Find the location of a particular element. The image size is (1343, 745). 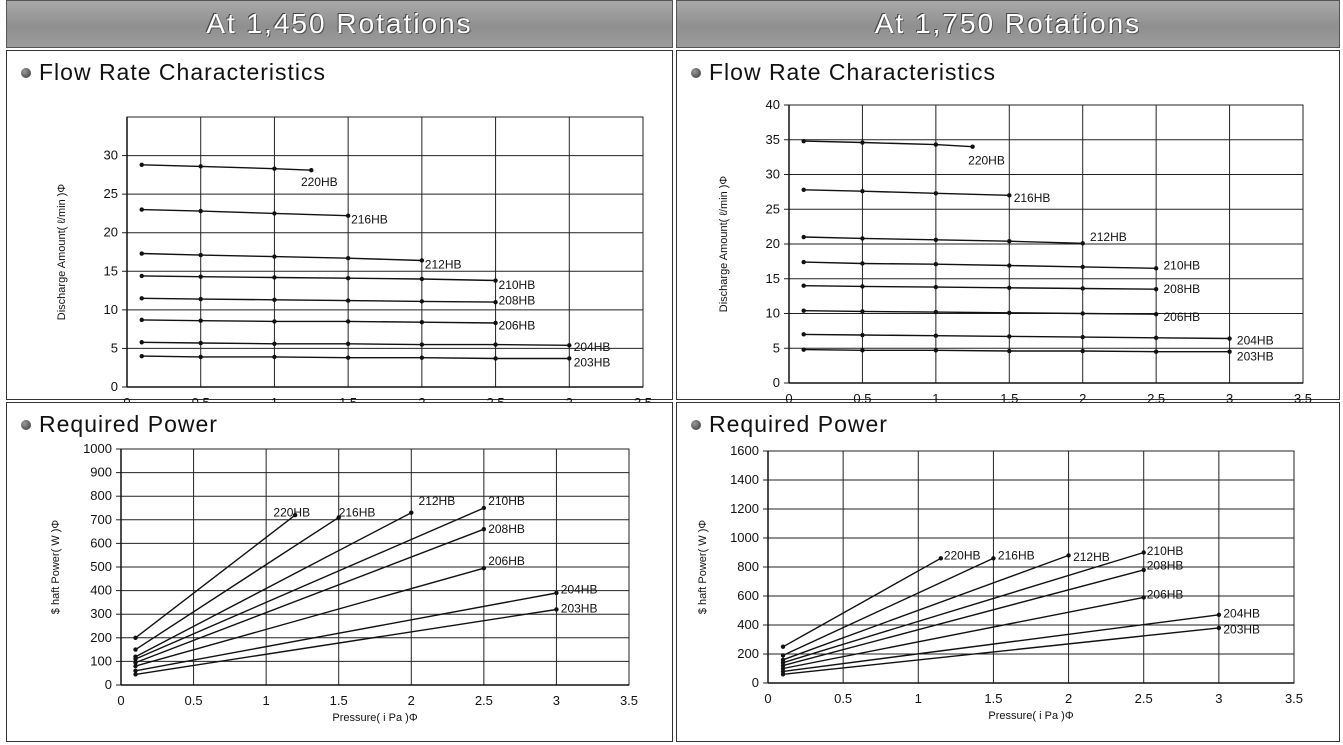

power-title-text: Required Power is located at coordinates (128, 424).